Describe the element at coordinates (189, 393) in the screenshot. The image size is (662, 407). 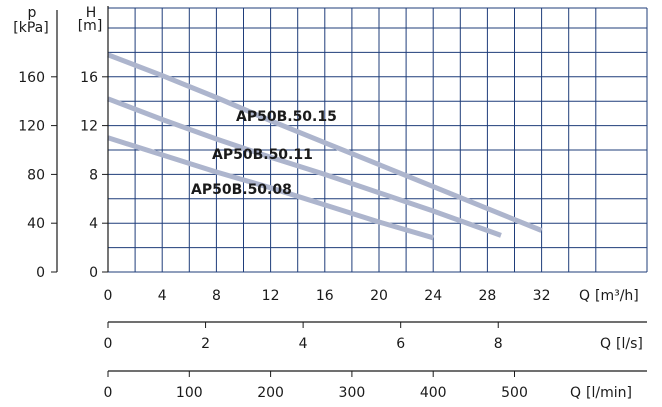
I see `q-lmin-tick-label: 100` at that location.